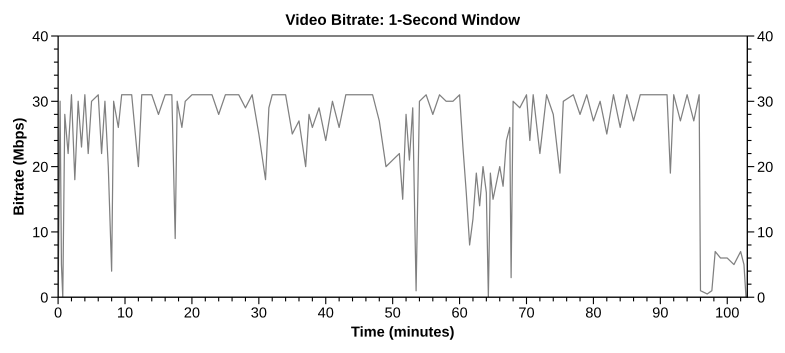 This screenshot has width=785, height=353. Describe the element at coordinates (40, 36) in the screenshot. I see `y-tick-label: 40` at that location.